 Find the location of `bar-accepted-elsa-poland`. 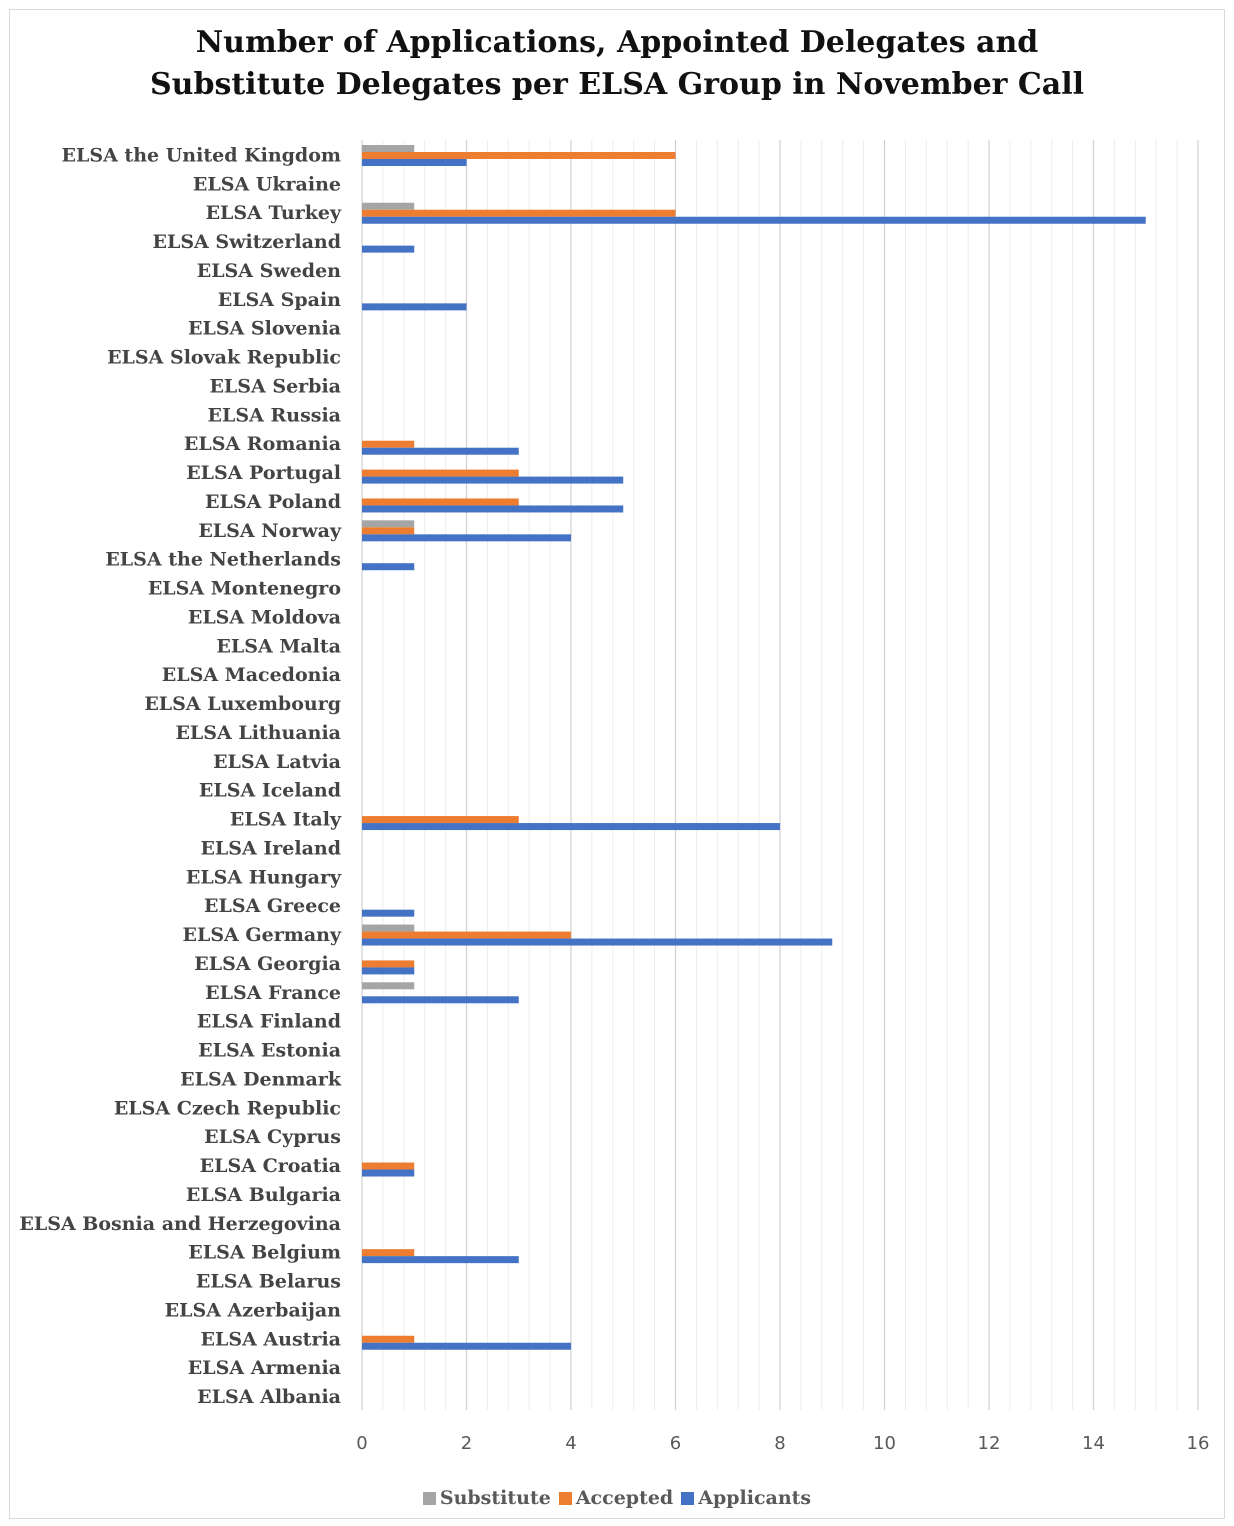

bar-accepted-elsa-poland is located at coordinates (440, 502).